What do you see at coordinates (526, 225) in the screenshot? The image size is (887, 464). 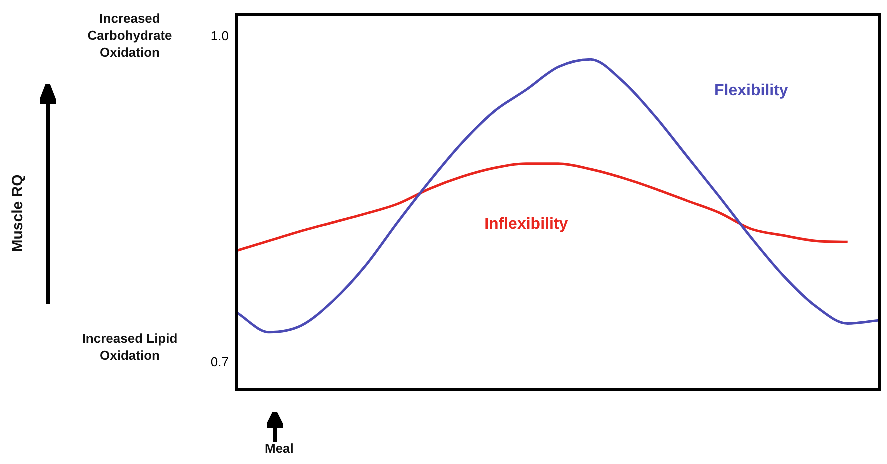 I see `text: Inflexibility` at bounding box center [526, 225].